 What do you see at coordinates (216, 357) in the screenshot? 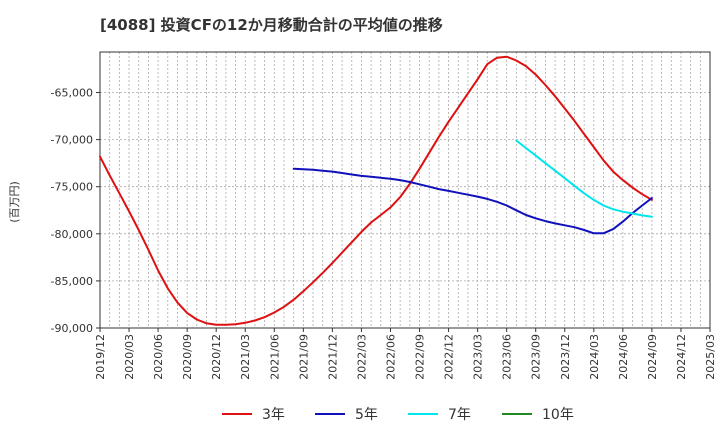
I see `x-tick-label: 2020/12` at bounding box center [216, 357].